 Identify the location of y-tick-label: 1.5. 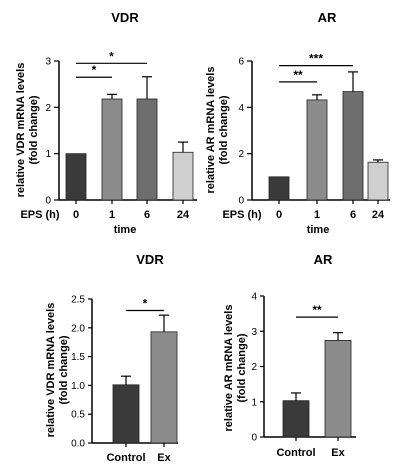
(78, 357).